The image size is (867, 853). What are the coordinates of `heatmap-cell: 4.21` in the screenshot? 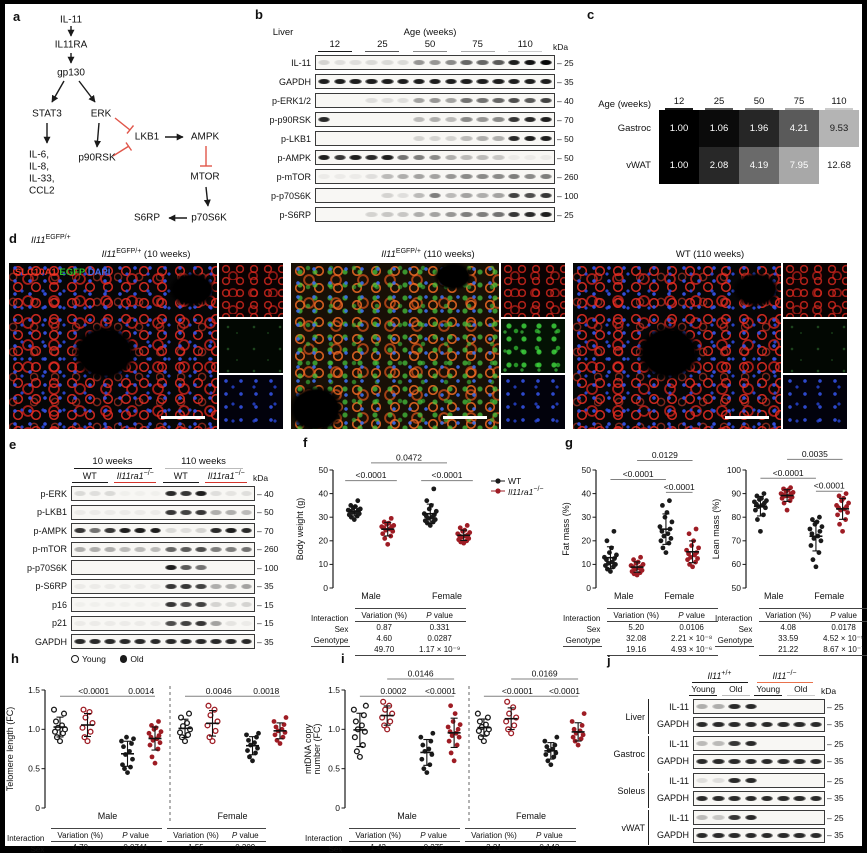 It's located at (799, 128).